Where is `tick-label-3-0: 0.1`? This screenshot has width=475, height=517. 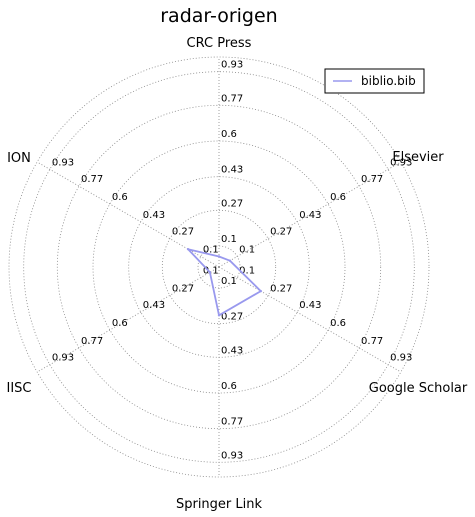
tick-label-3-0: 0.1 is located at coordinates (229, 281).